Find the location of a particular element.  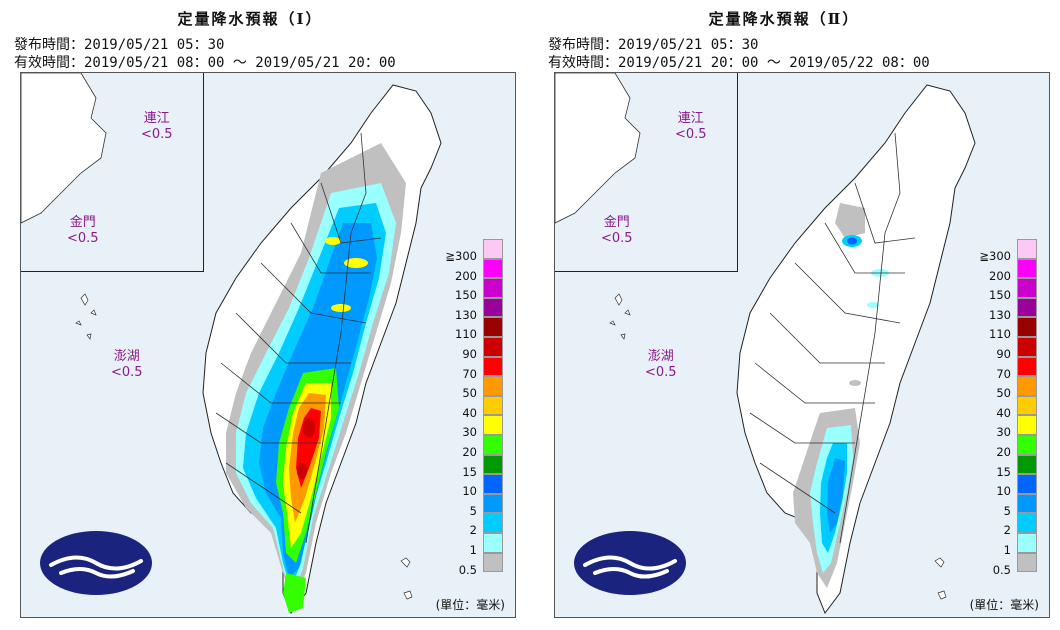

lanyu is located at coordinates (940, 578).